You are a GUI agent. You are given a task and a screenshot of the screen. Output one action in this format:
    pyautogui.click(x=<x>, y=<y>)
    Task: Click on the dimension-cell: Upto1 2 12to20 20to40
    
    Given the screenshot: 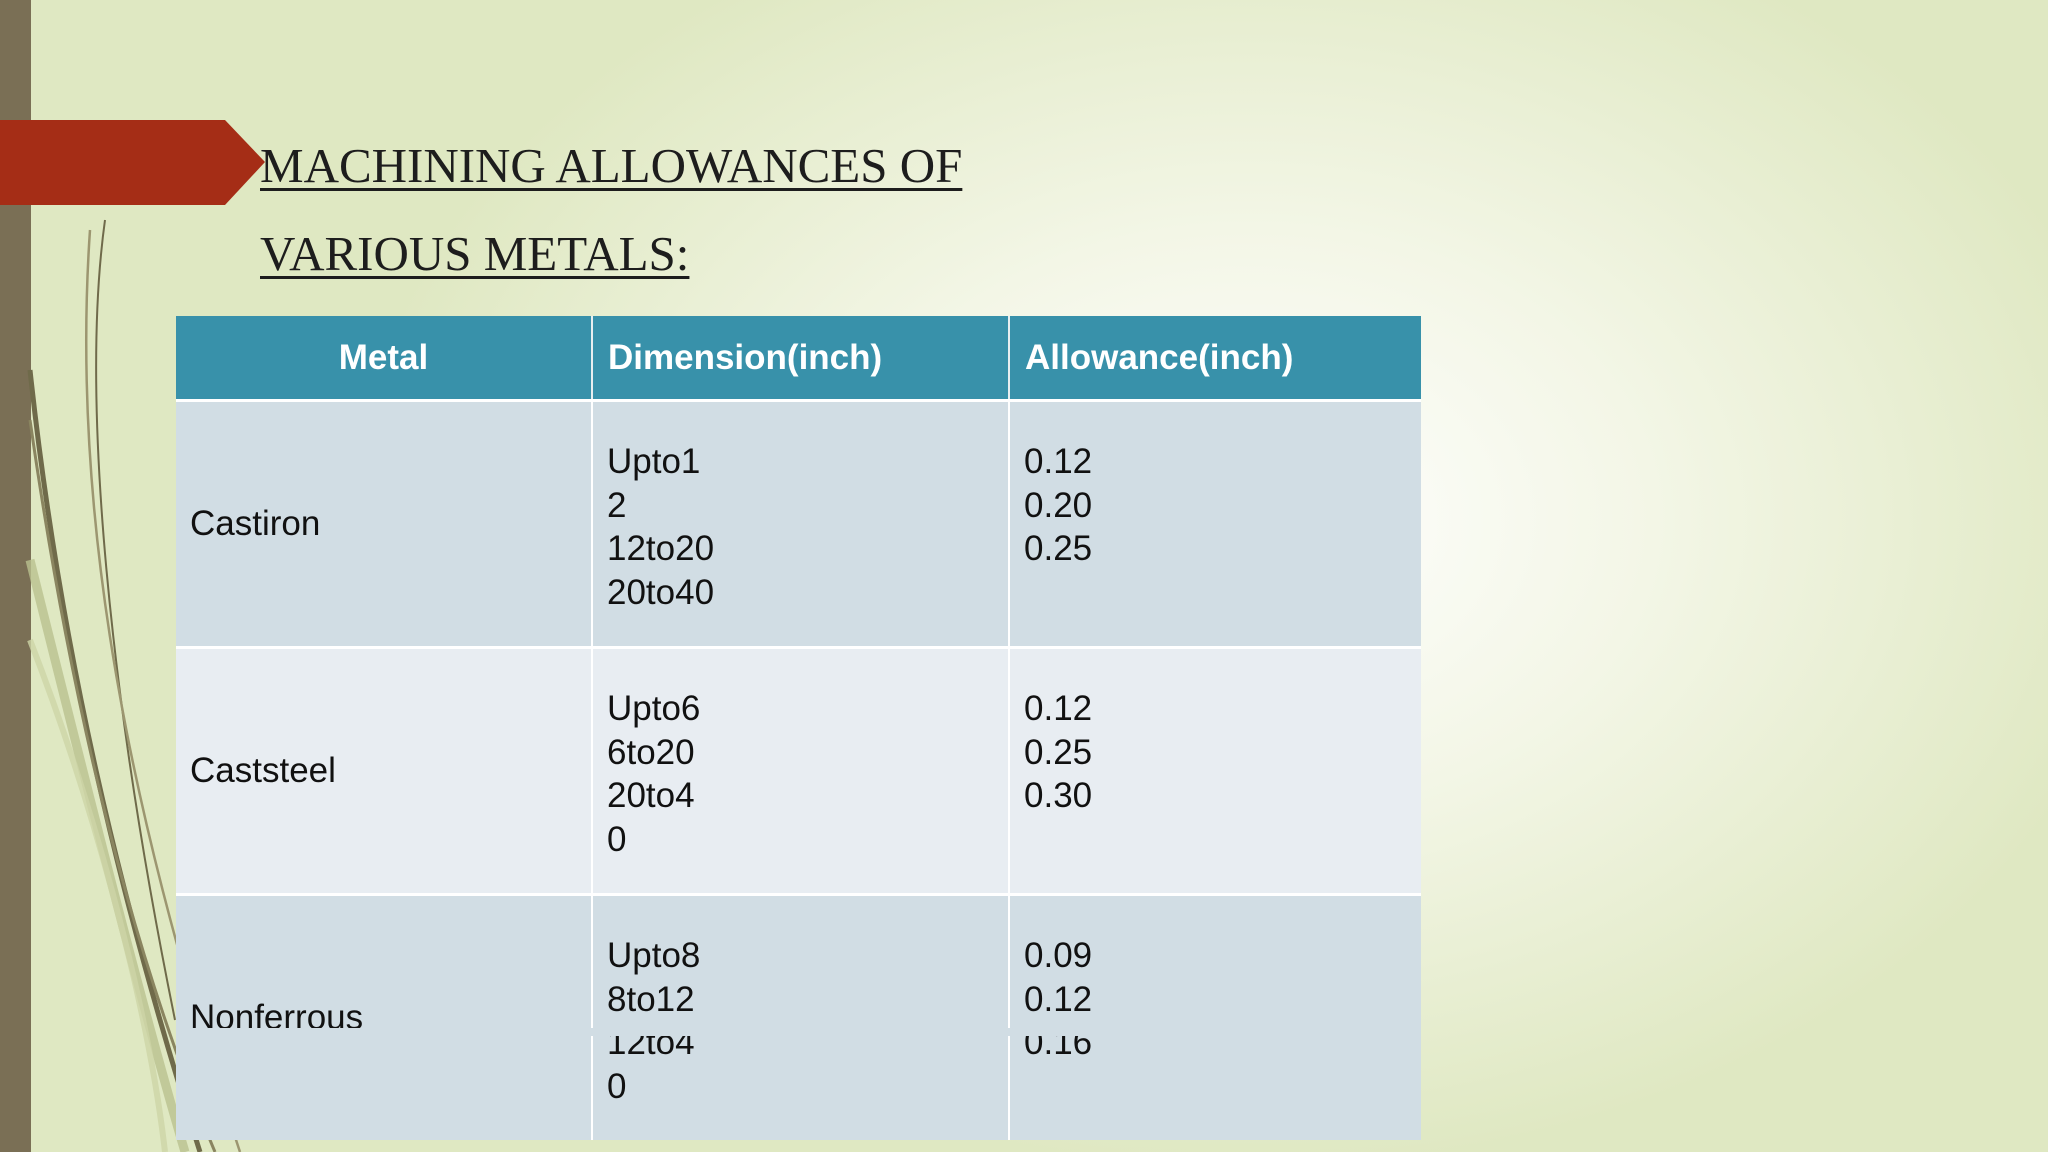 What is the action you would take?
    pyautogui.click(x=801, y=523)
    